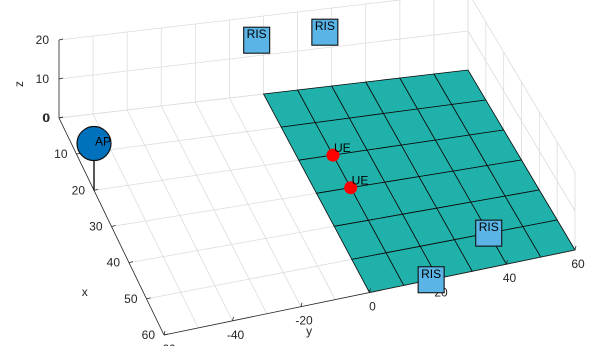  I want to click on y-axis-label: y, so click(309, 331).